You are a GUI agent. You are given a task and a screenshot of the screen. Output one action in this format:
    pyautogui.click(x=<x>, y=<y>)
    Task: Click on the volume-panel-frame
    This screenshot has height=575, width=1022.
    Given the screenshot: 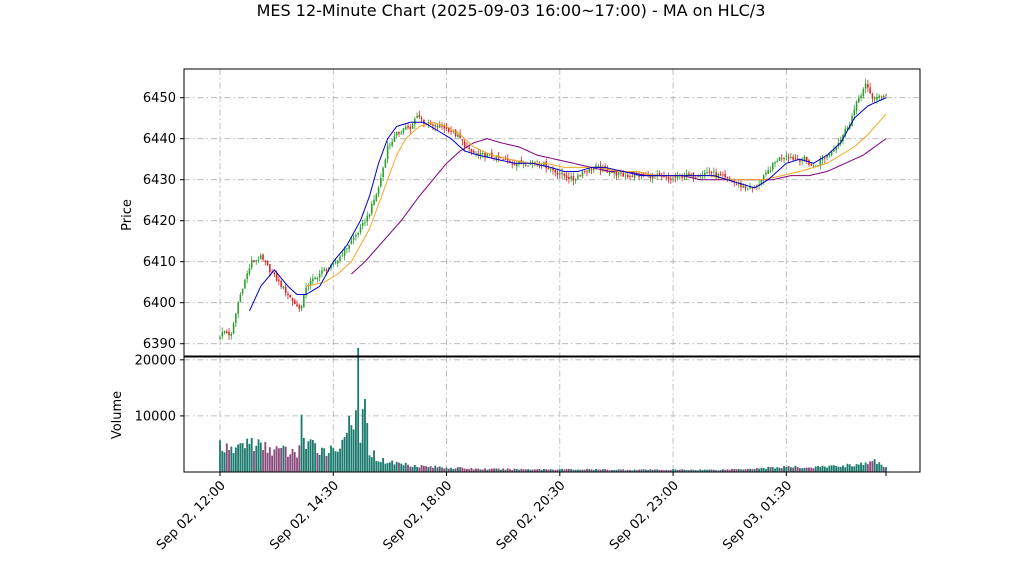 What is the action you would take?
    pyautogui.click(x=552, y=414)
    